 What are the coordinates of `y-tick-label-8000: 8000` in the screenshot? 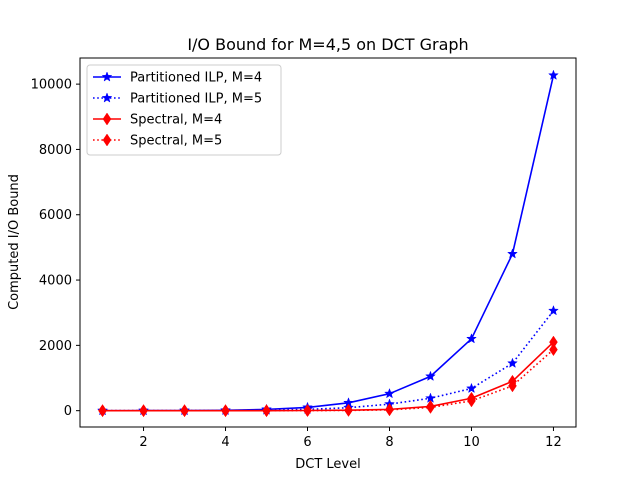 It's located at (55, 150).